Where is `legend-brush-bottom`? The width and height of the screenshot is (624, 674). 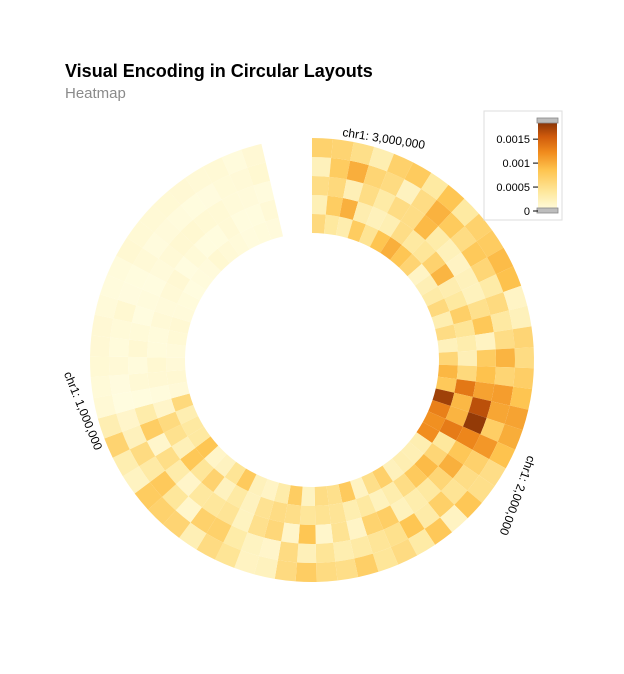
legend-brush-bottom is located at coordinates (547, 210).